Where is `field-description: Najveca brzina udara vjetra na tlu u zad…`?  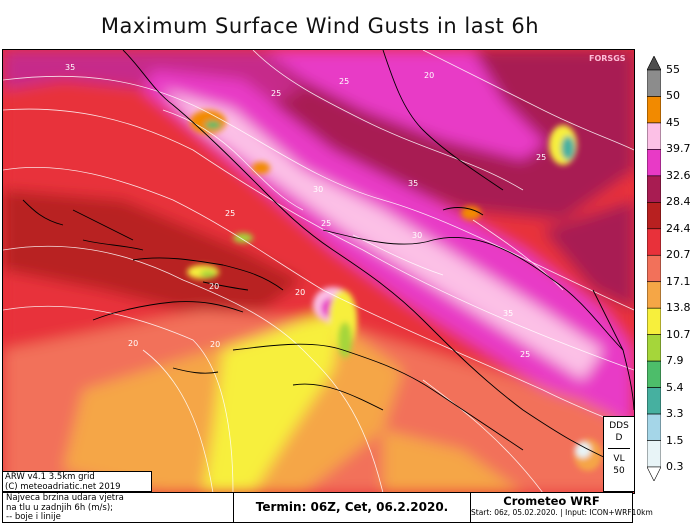 field-description: Najveca brzina udara vjetra na tlu u zad… is located at coordinates (118, 507).